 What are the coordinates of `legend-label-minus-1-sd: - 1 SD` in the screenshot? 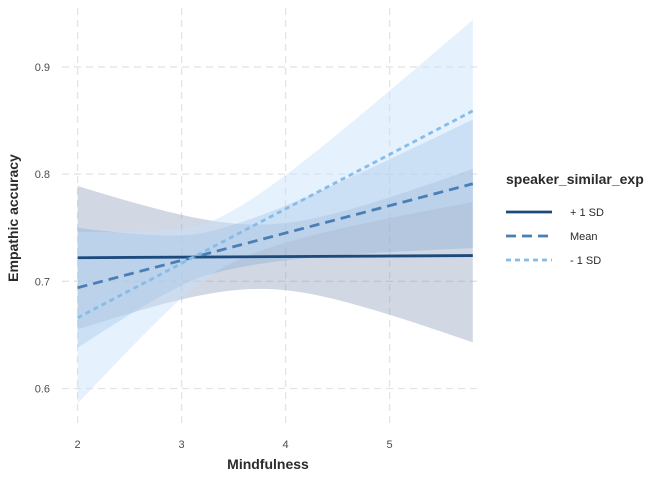 It's located at (585, 261).